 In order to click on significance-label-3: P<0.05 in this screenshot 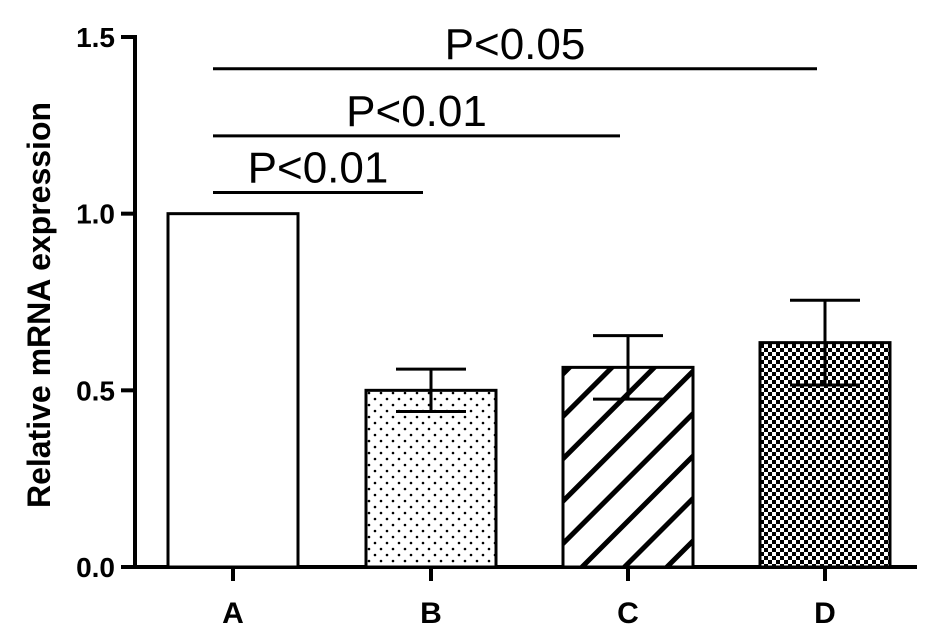, I will do `click(515, 44)`.